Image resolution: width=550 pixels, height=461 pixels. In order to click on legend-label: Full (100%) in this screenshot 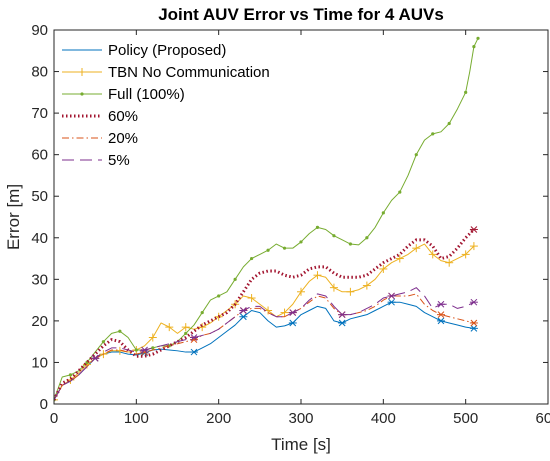, I will do `click(146, 94)`.